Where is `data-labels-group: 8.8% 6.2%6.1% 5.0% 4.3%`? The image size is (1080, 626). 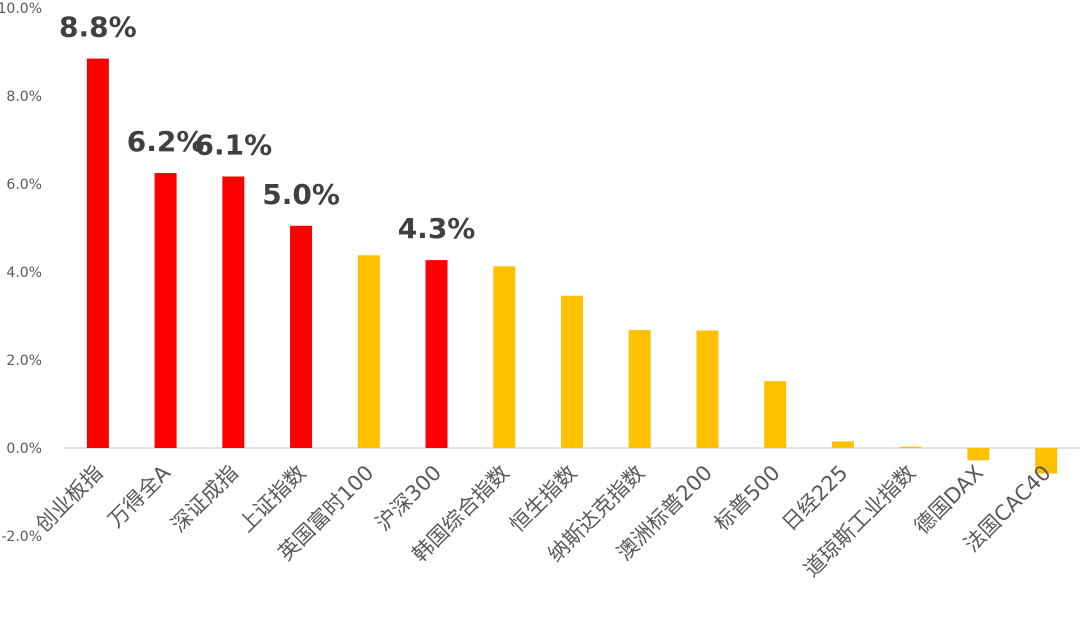
data-labels-group: 8.8% 6.2%6.1% 5.0% 4.3% is located at coordinates (267, 128).